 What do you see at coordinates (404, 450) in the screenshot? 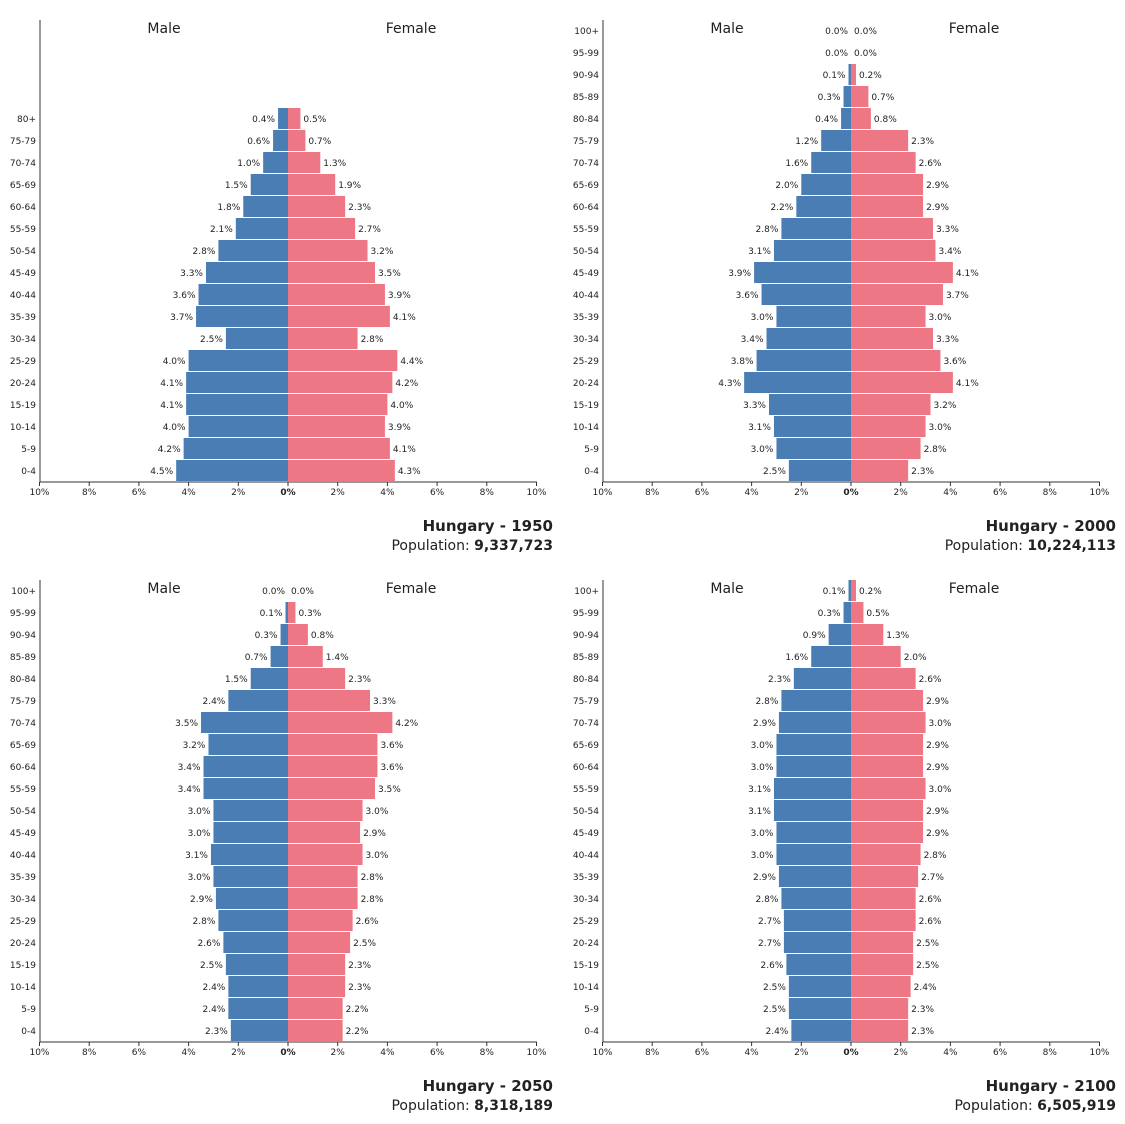
I see `female-value-label: 4.1%` at bounding box center [404, 450].